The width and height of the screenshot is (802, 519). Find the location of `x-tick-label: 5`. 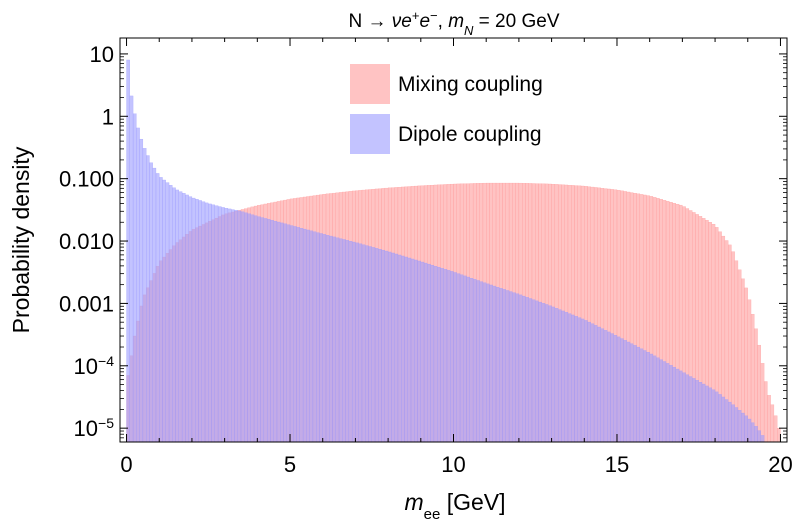

x-tick-label: 5 is located at coordinates (290, 464).